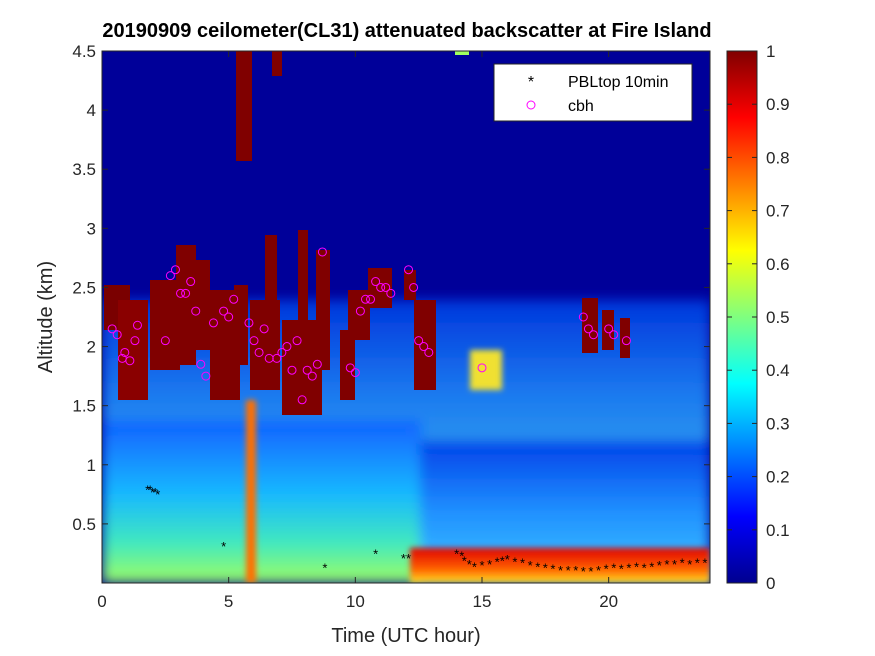 This screenshot has height=656, width=875. What do you see at coordinates (758, 317) in the screenshot?
I see `colorbar-ticks: 0 0.1 0.2 0.3 0.4 0.5 0.6 0.7 0.8 0.9 1` at bounding box center [758, 317].